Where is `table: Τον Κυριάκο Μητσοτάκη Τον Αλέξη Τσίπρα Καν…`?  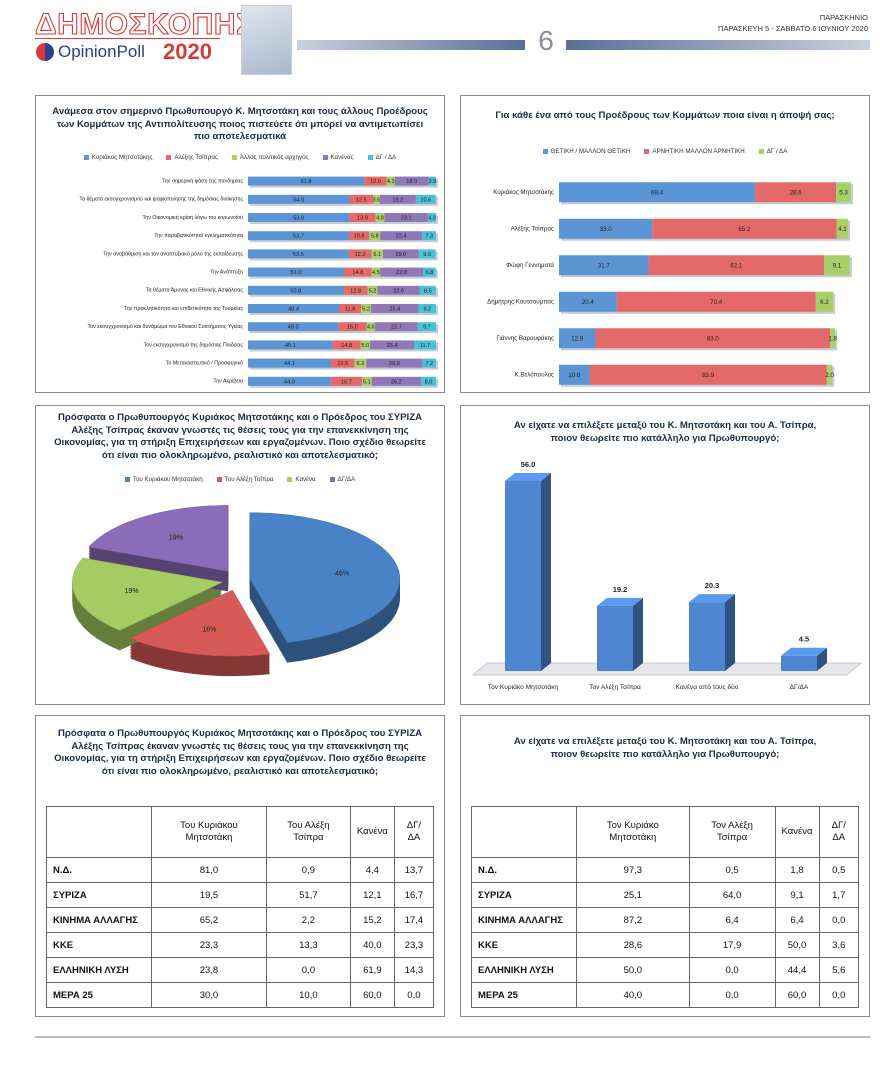
table: Τον Κυριάκο Μητσοτάκη Τον Αλέξη Τσίπρα Καν… is located at coordinates (665, 907).